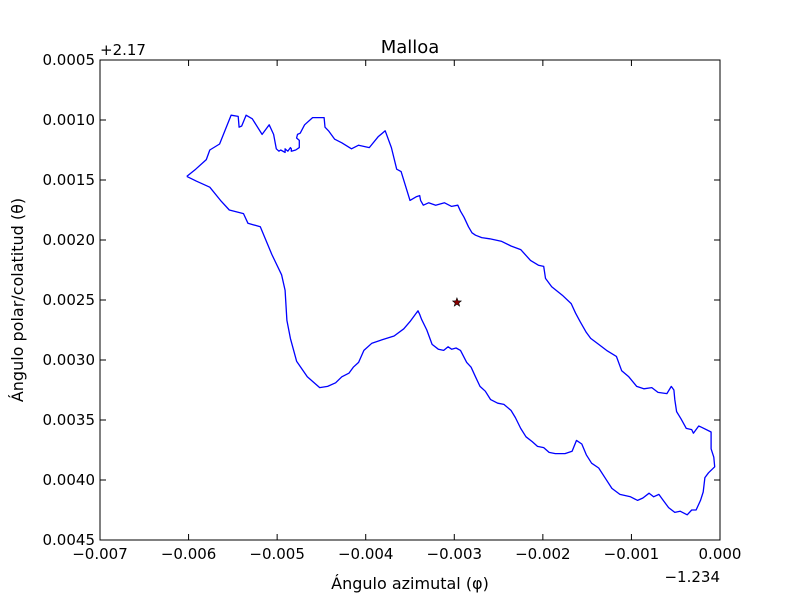 This screenshot has width=800, height=600. Describe the element at coordinates (720, 554) in the screenshot. I see `x-tick-label: 0.000` at that location.